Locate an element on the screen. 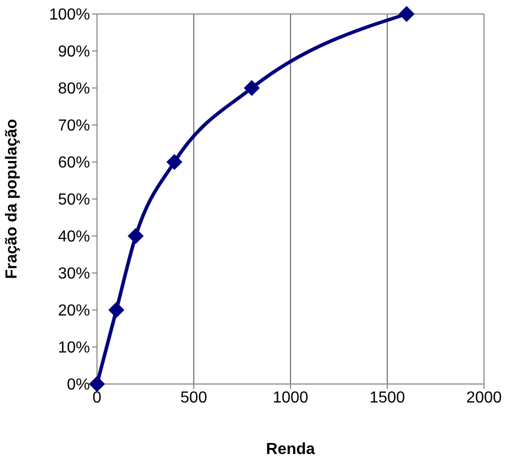 This screenshot has height=461, width=506. y-tick-label: 50% is located at coordinates (74, 200).